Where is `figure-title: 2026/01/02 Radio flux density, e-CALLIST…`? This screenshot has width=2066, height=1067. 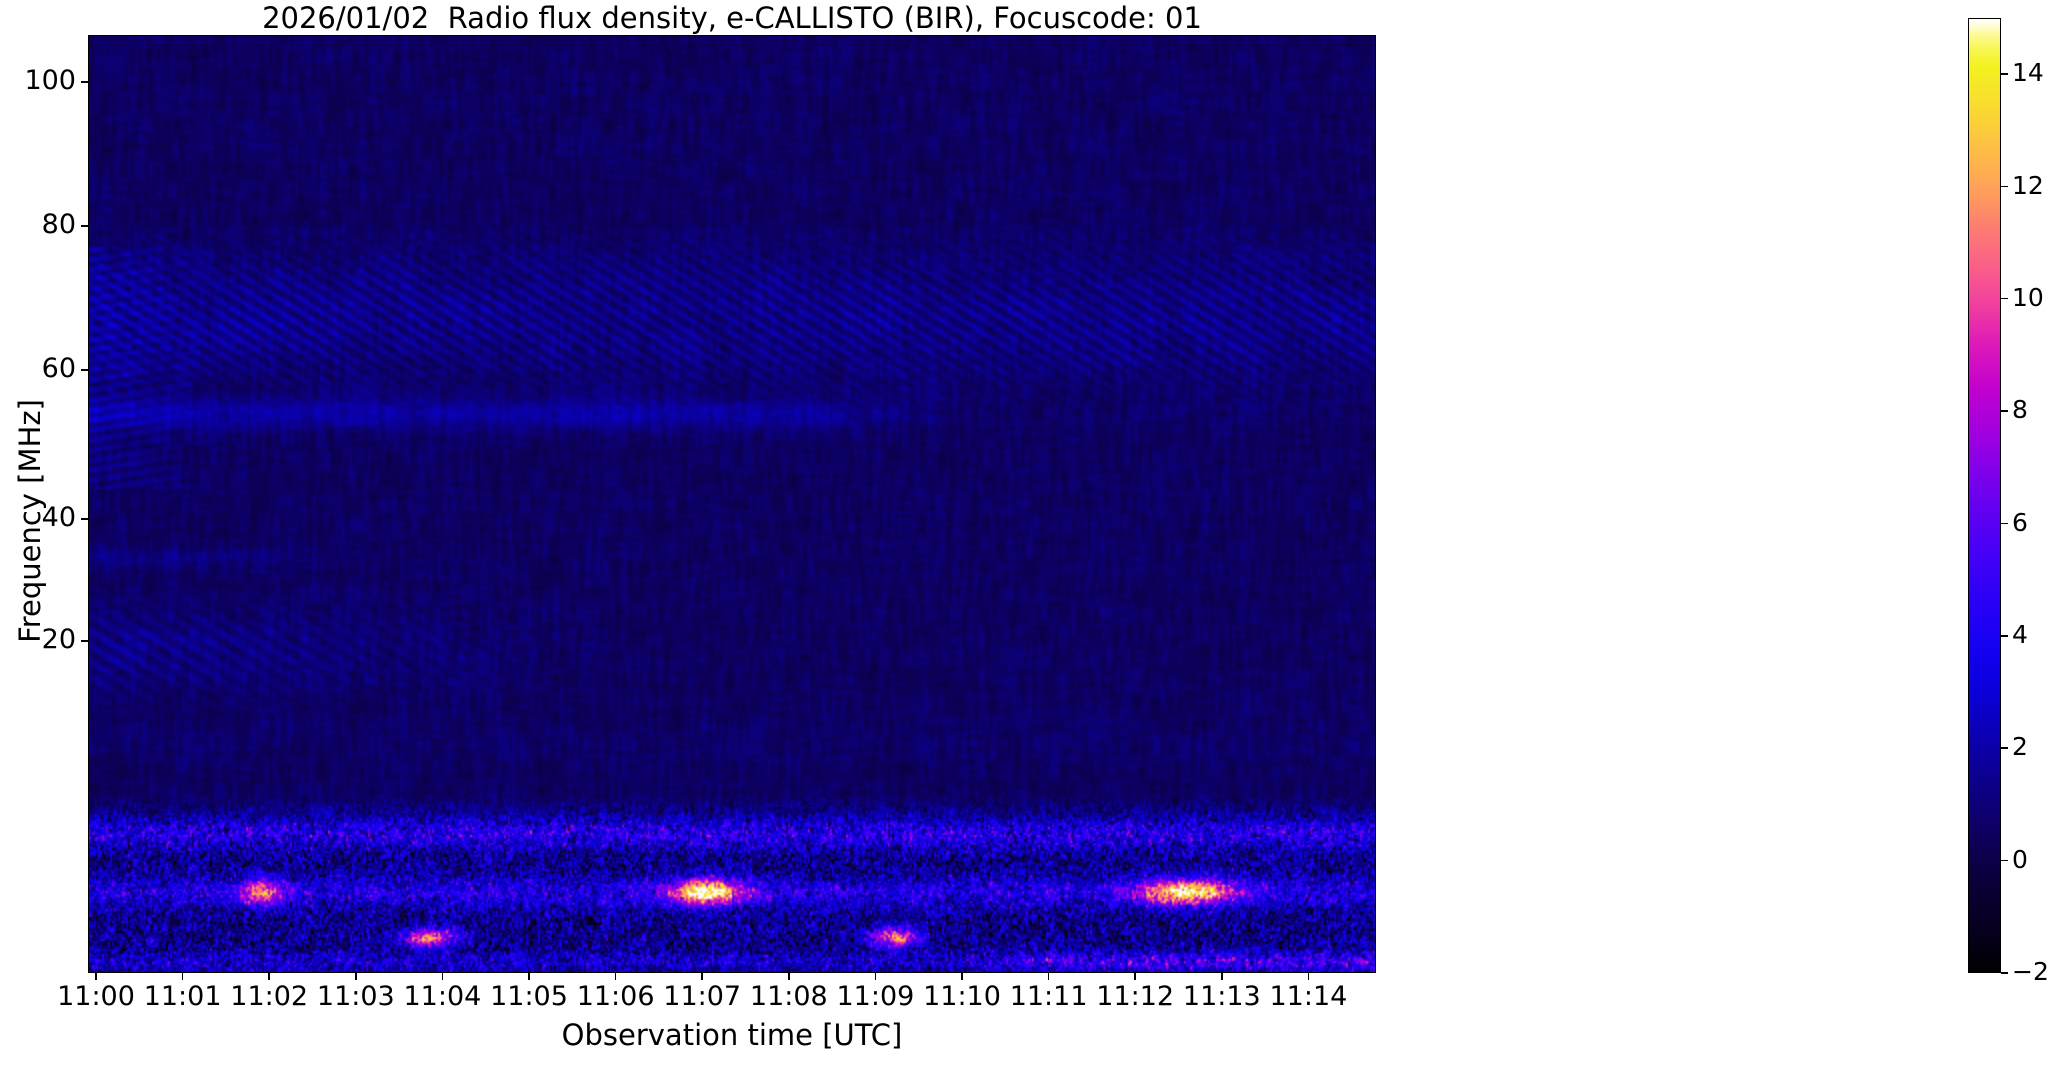
figure-title: 2026/01/02 Radio flux density, e-CALLIST… is located at coordinates (732, 18).